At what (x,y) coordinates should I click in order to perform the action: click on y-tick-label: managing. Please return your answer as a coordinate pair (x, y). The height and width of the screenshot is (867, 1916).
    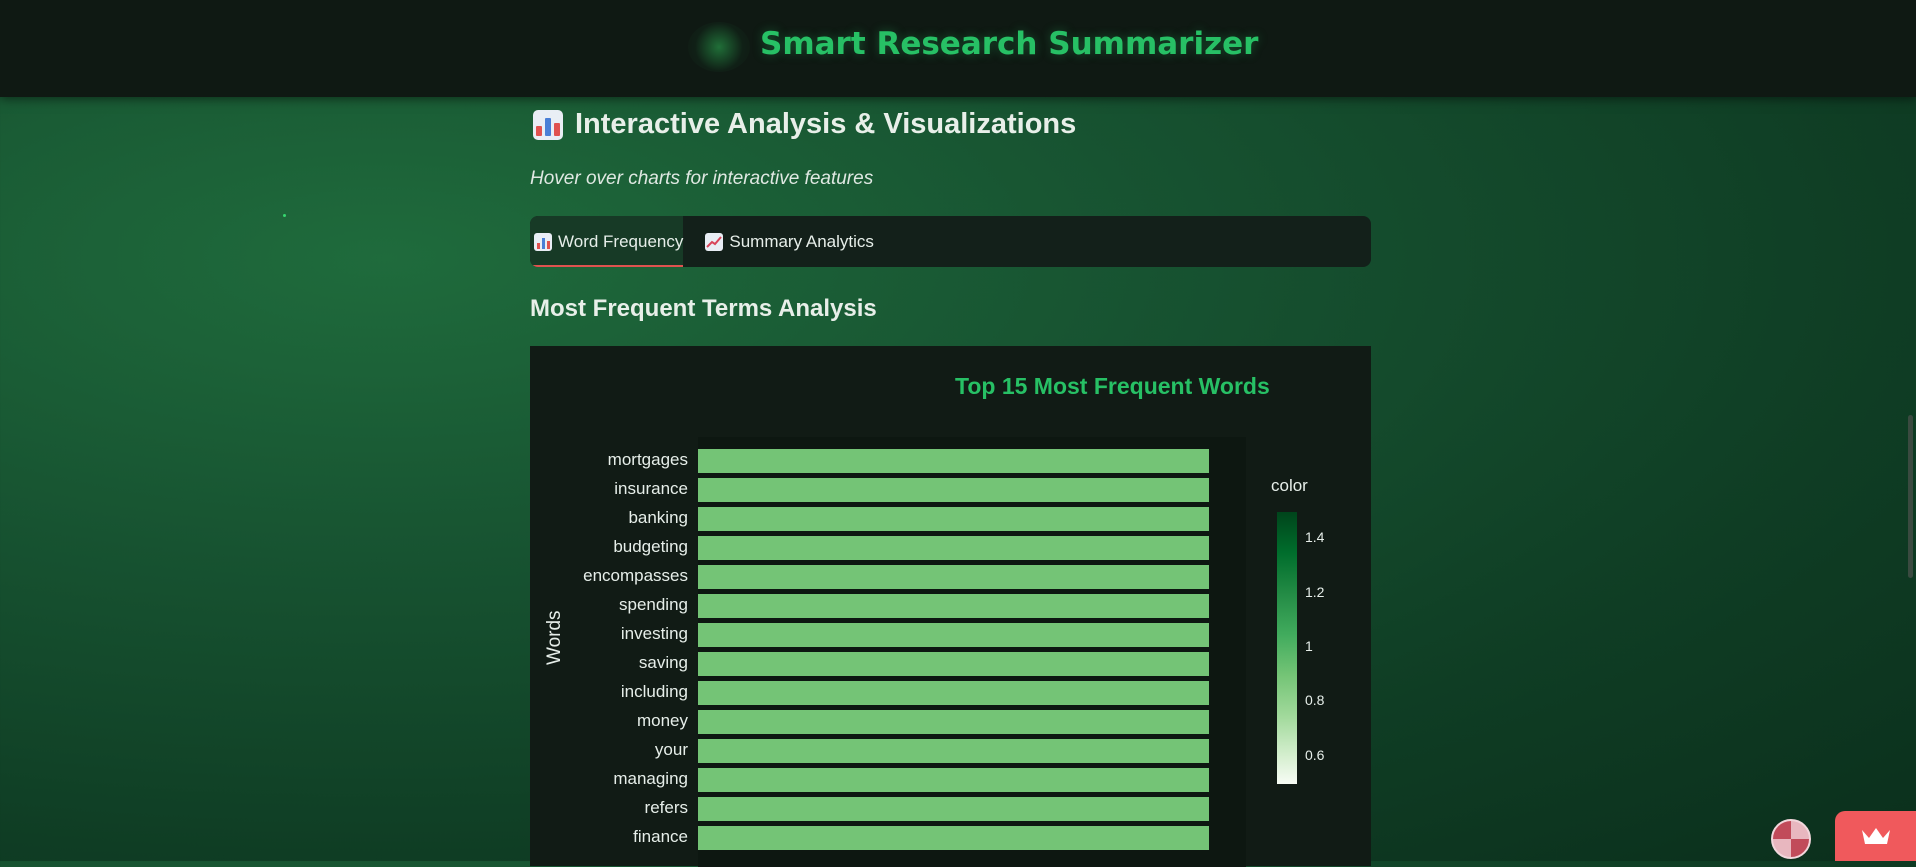
    Looking at the image, I should click on (650, 778).